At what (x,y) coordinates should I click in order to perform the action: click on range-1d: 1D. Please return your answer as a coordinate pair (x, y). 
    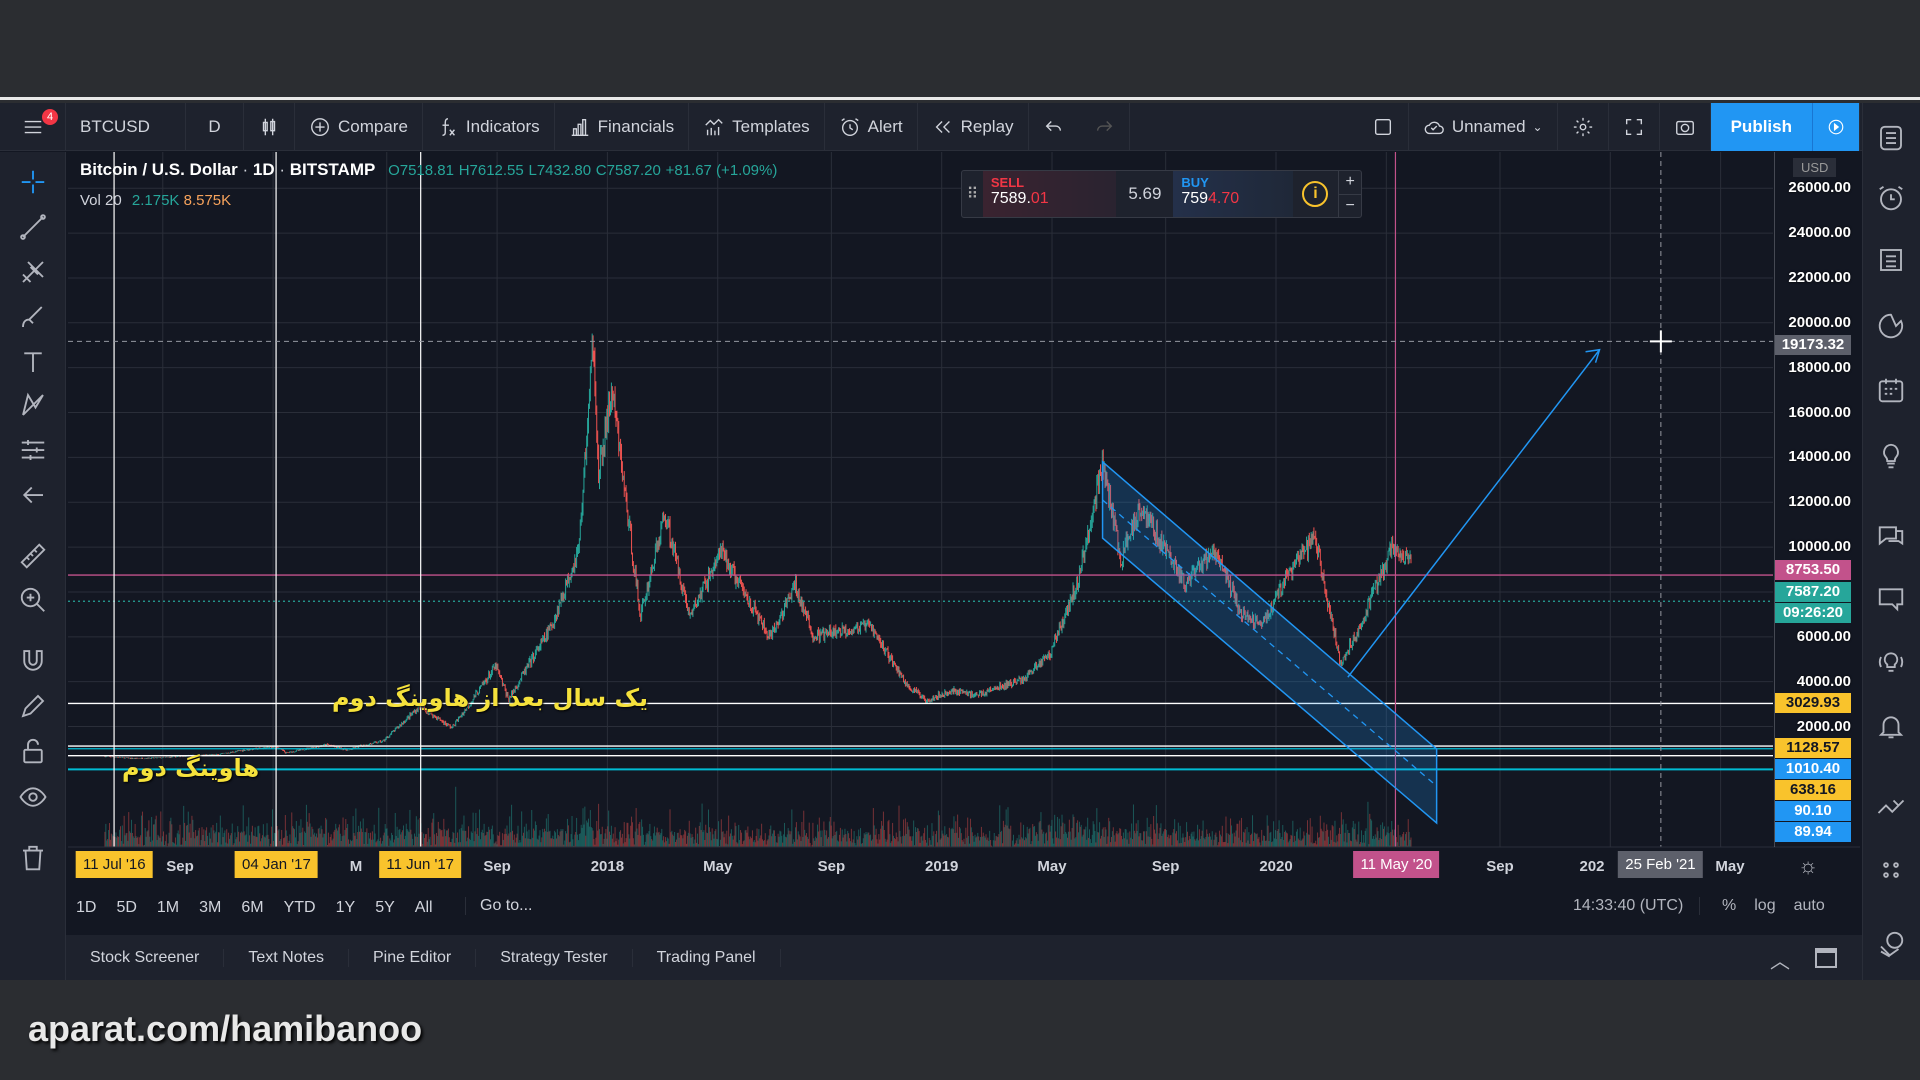
    Looking at the image, I should click on (86, 907).